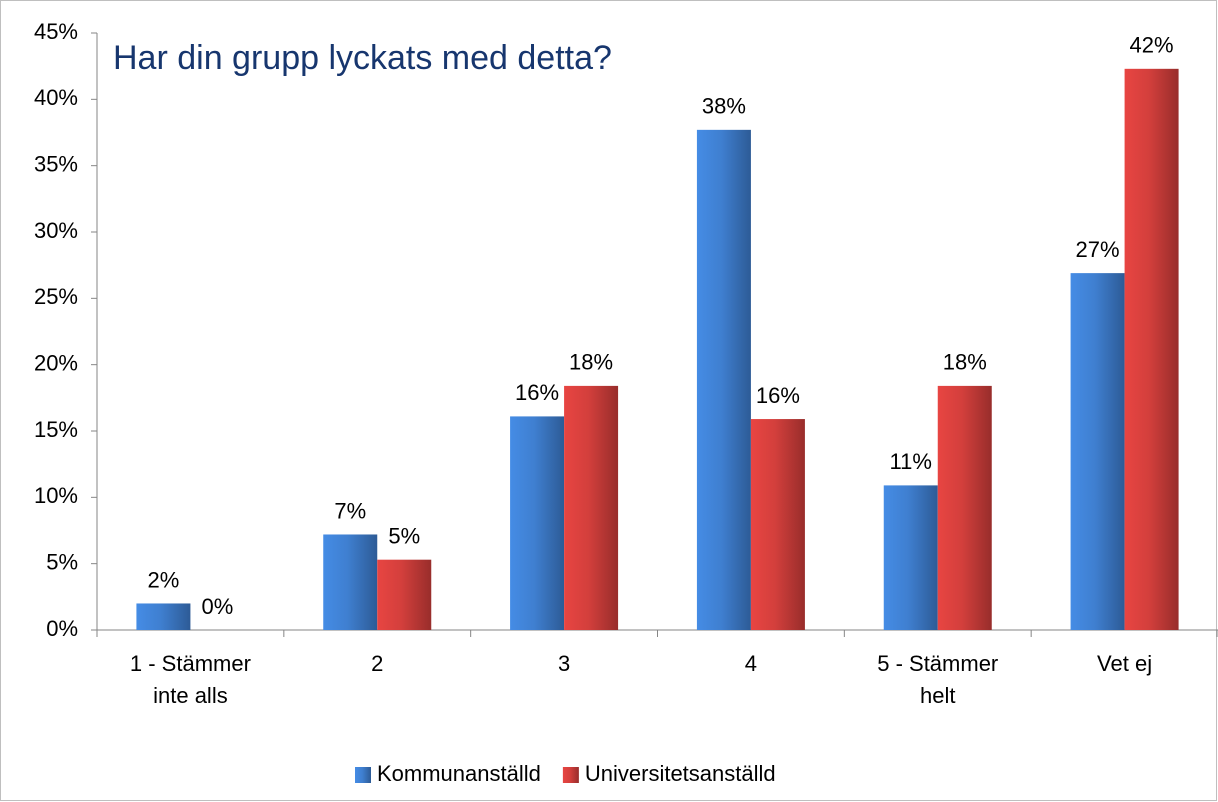 The height and width of the screenshot is (802, 1218). What do you see at coordinates (1098, 249) in the screenshot?
I see `data-label: 27%` at bounding box center [1098, 249].